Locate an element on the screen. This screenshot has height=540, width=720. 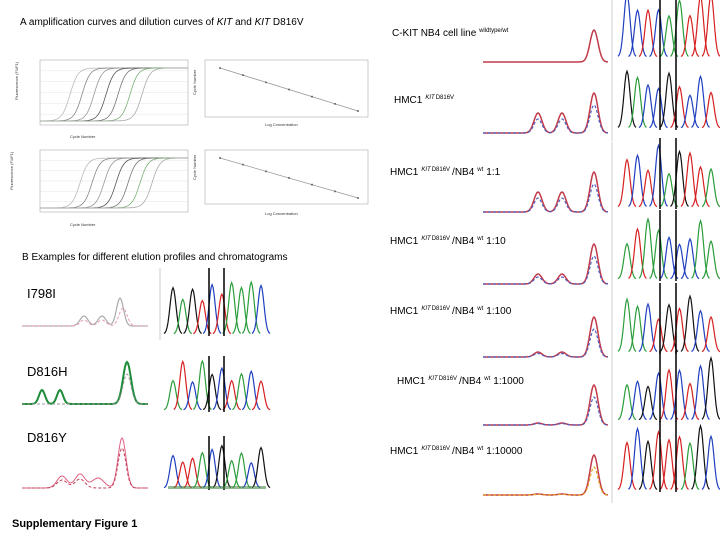
baseline-noise is located at coordinates (217, 487).